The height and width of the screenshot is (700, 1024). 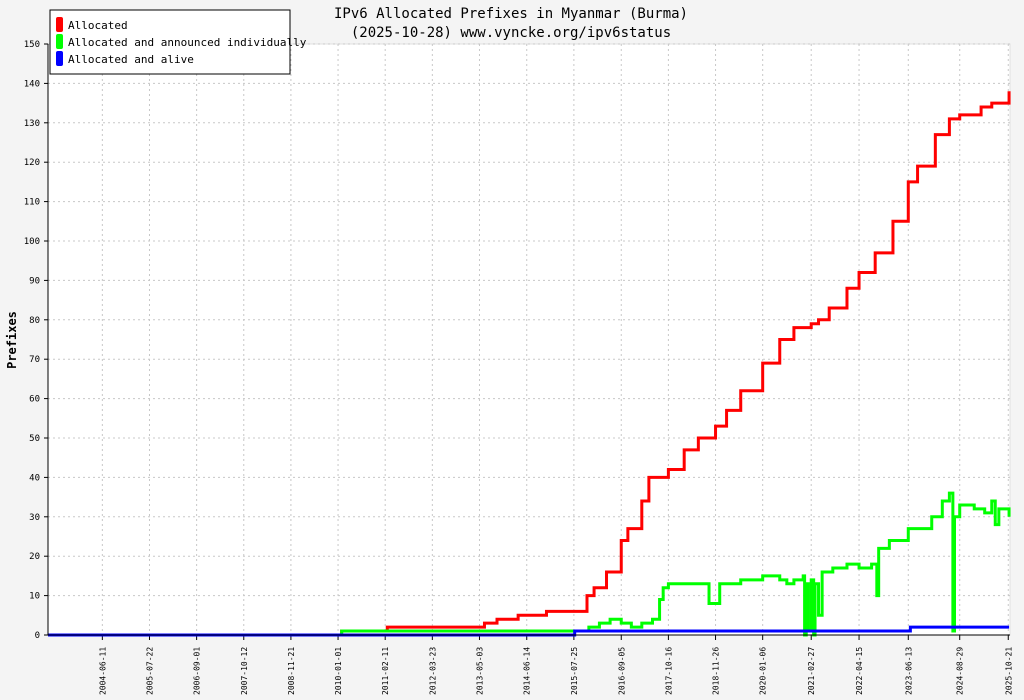 What do you see at coordinates (338, 671) in the screenshot?
I see `x-tick-label: 2010-01-01` at bounding box center [338, 671].